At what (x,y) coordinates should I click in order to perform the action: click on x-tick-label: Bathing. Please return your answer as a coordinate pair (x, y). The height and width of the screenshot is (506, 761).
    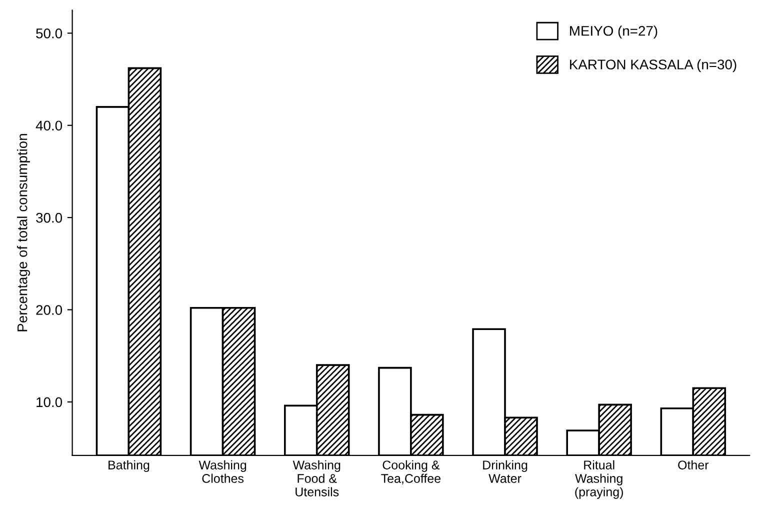
    Looking at the image, I should click on (129, 466).